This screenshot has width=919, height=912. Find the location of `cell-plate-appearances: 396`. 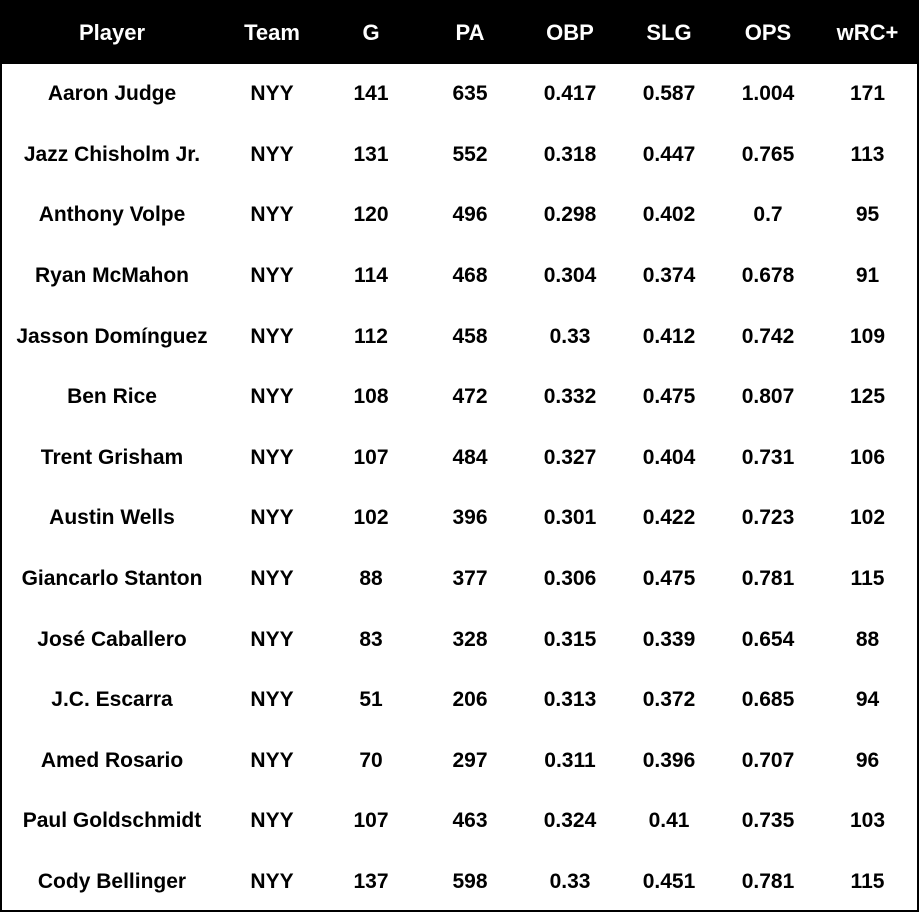

cell-plate-appearances: 396 is located at coordinates (470, 518).